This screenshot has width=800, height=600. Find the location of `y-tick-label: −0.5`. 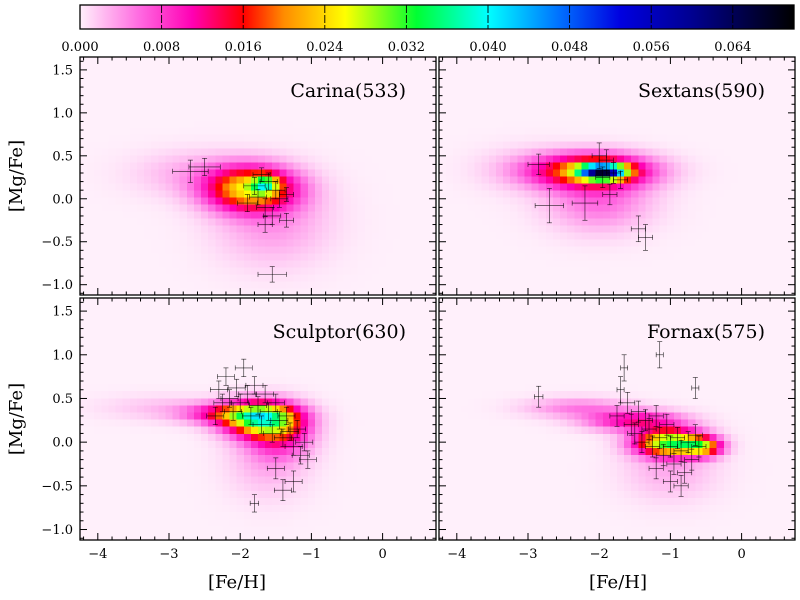

y-tick-label: −0.5 is located at coordinates (57, 242).